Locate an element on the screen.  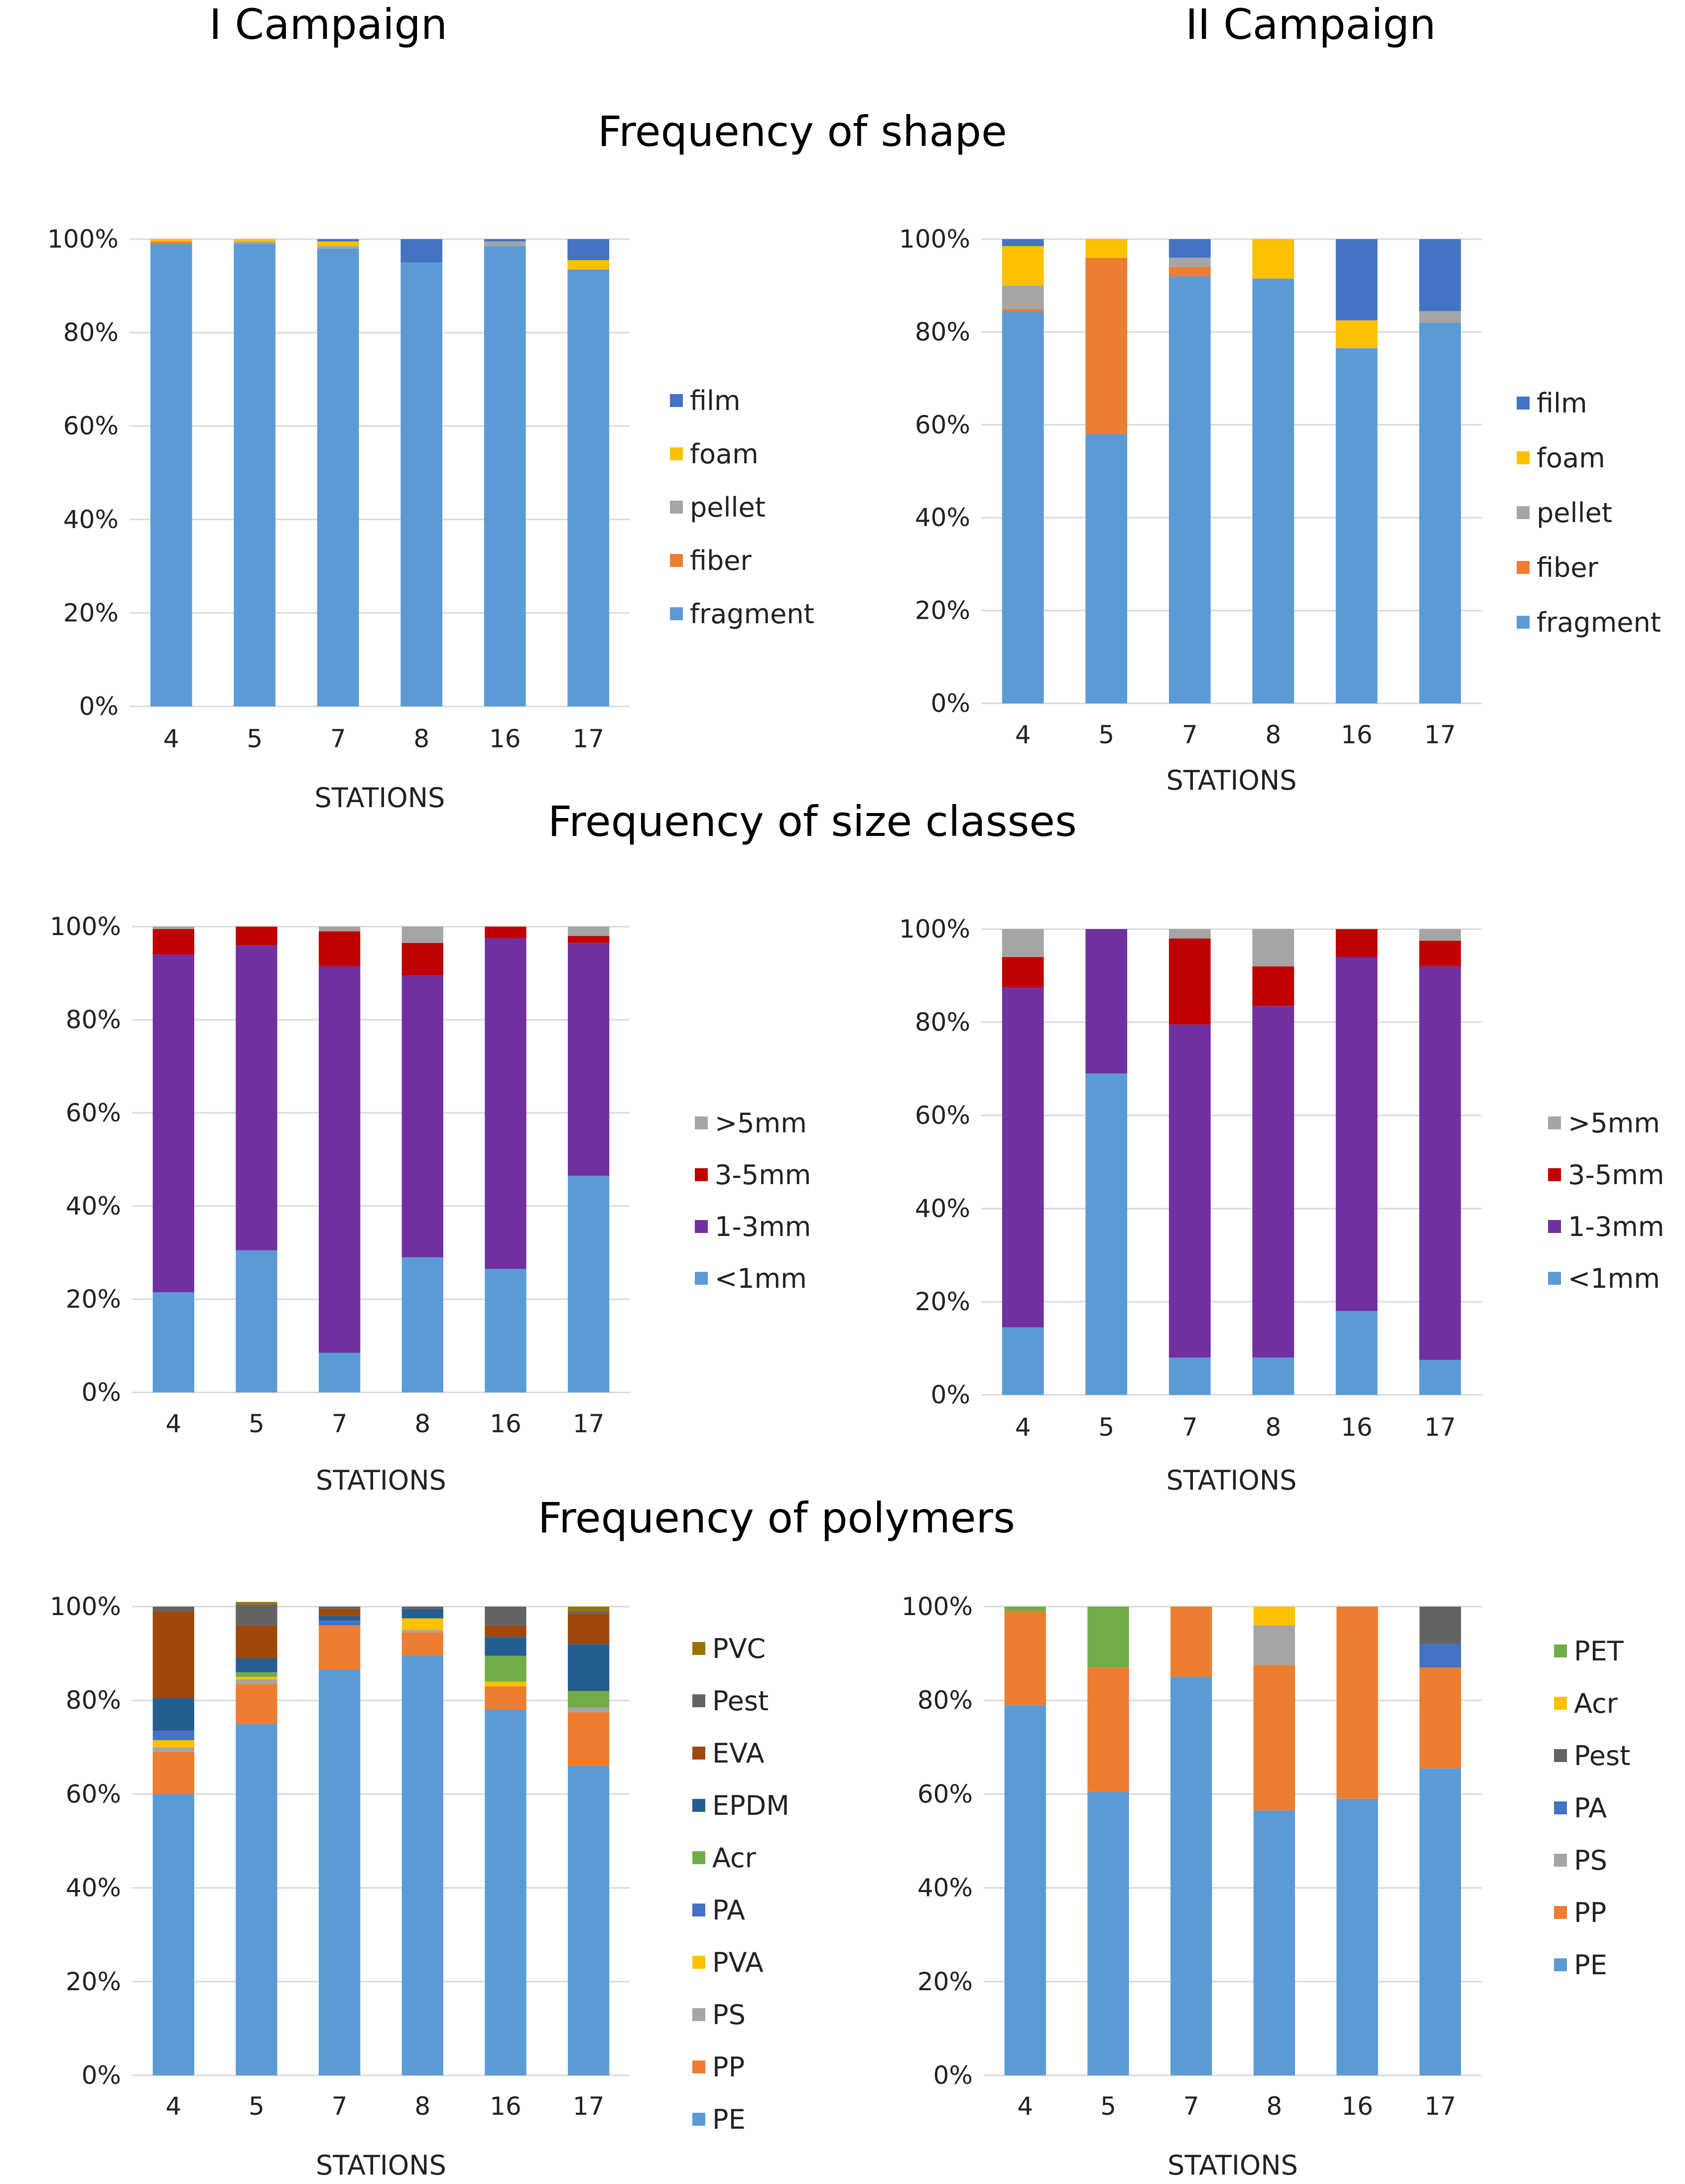
legend-label: PE is located at coordinates (1590, 1965).